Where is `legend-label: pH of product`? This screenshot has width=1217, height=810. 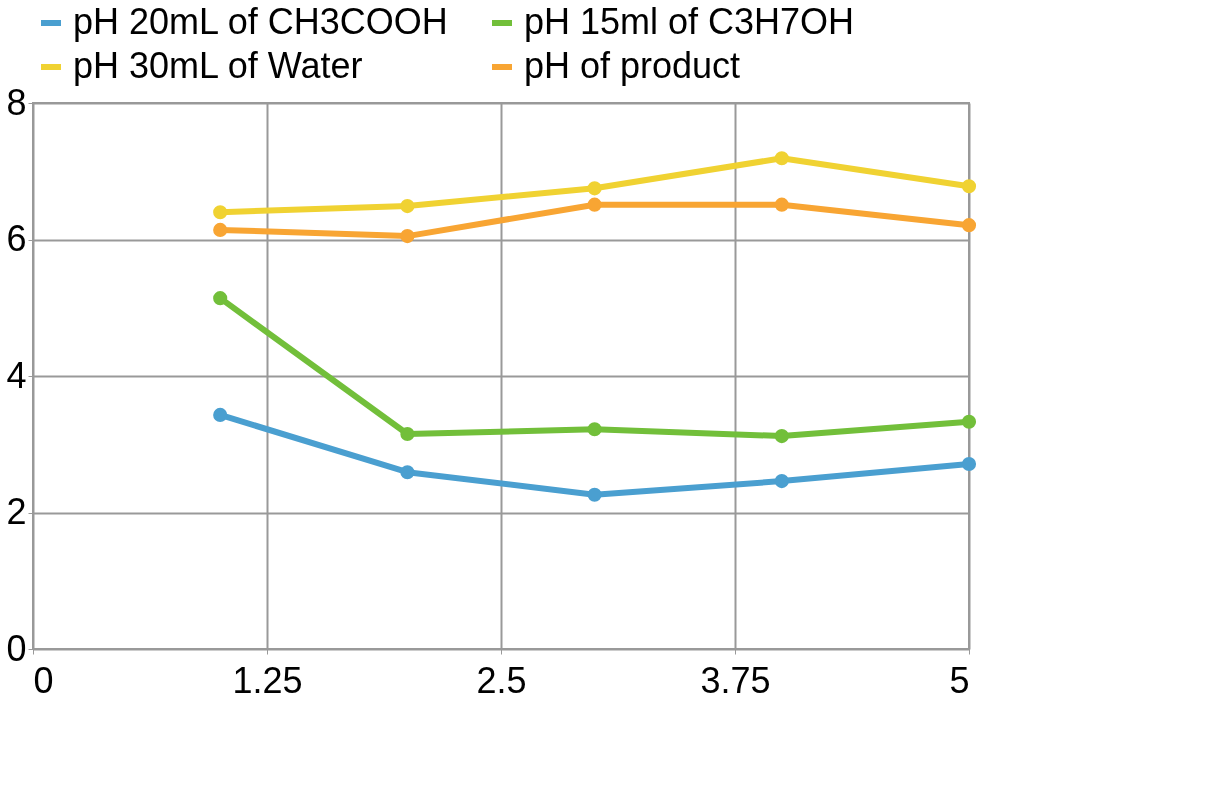
legend-label: pH of product is located at coordinates (632, 65).